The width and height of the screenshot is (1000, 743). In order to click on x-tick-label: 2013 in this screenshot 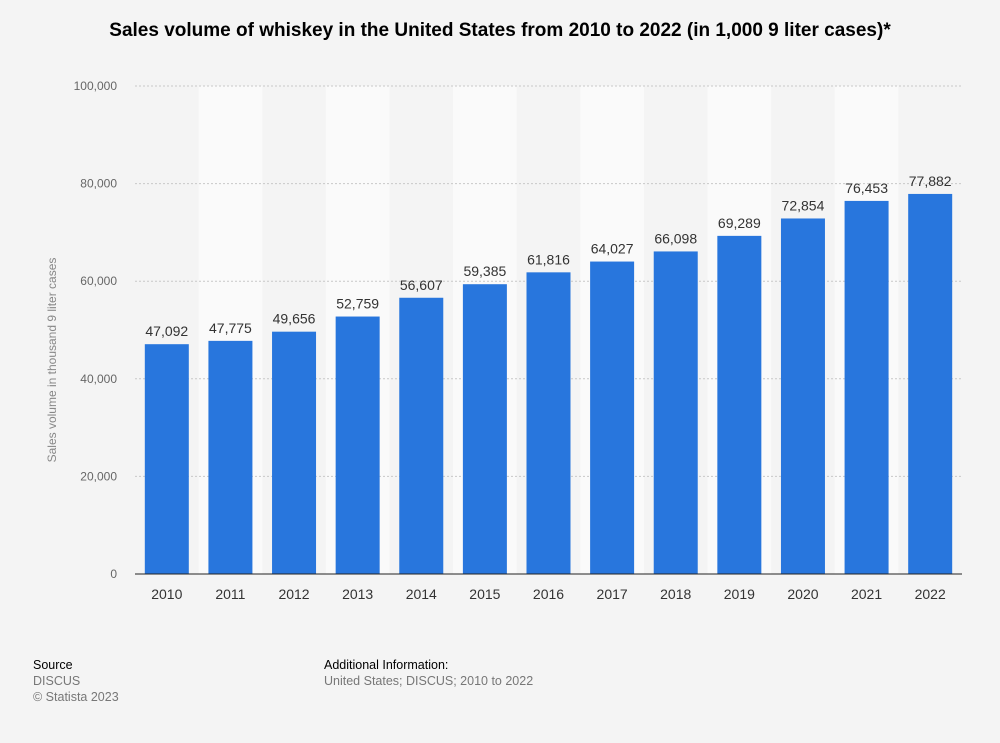, I will do `click(357, 594)`.